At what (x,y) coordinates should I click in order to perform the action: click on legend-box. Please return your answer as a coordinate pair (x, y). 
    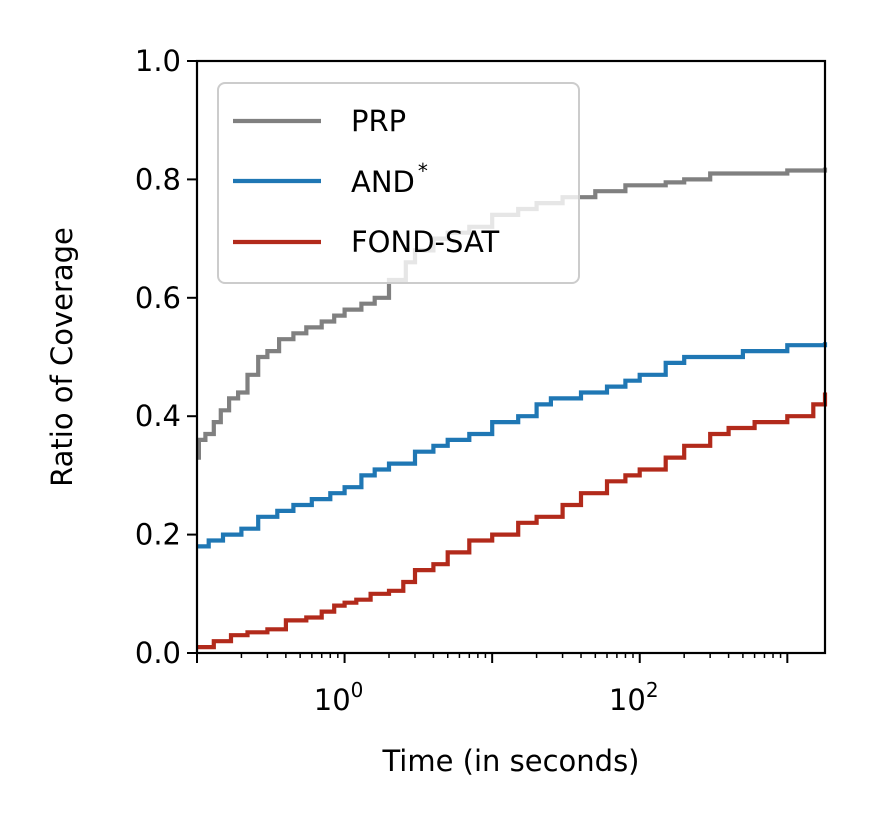
    Looking at the image, I should click on (398, 183).